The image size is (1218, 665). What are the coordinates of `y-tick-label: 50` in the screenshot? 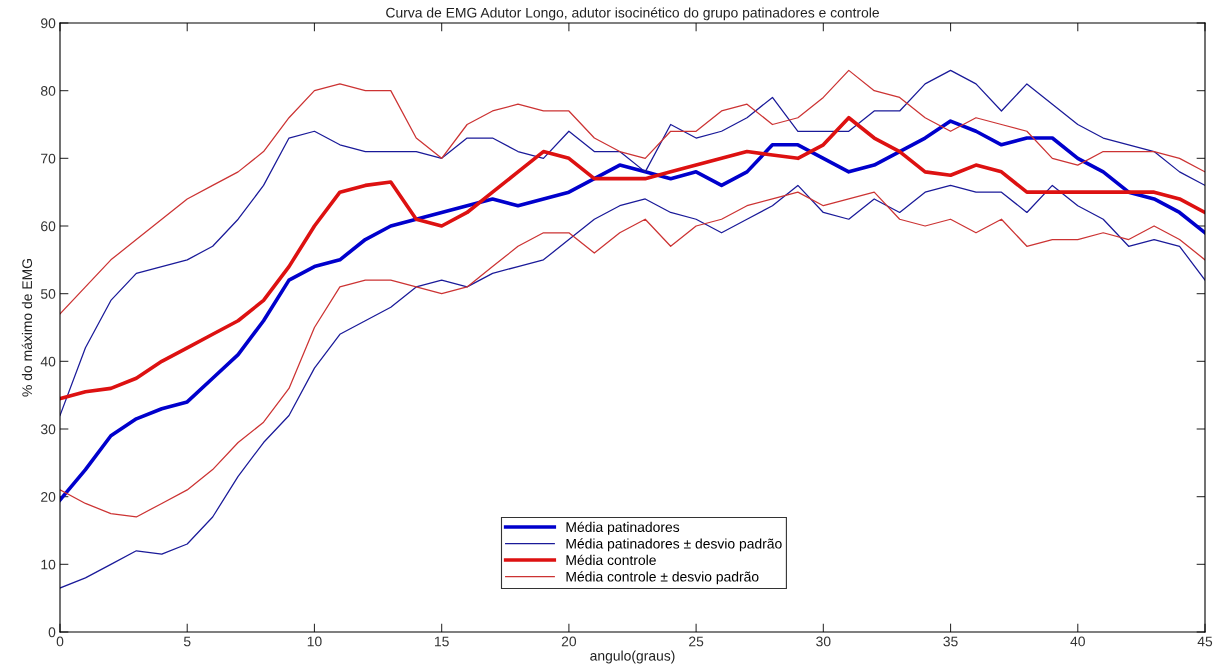 It's located at (48, 294).